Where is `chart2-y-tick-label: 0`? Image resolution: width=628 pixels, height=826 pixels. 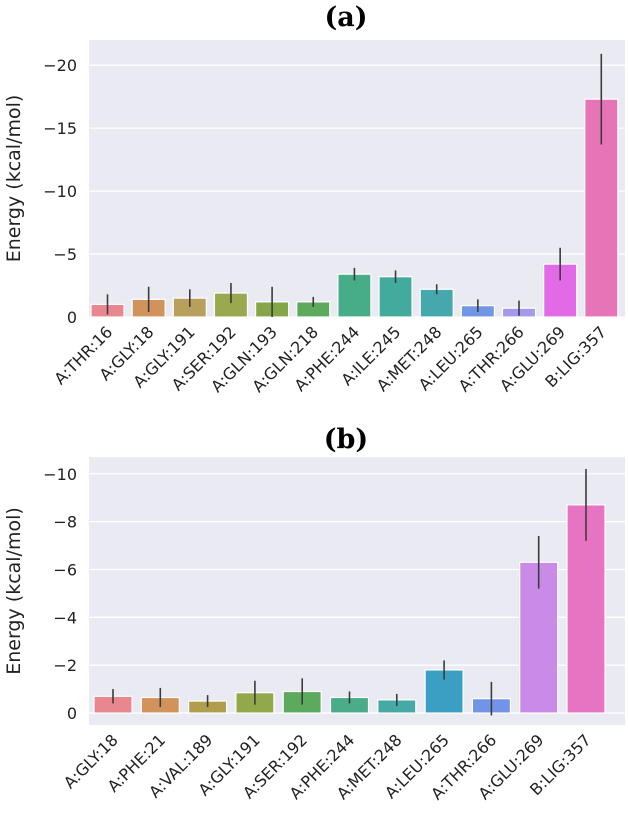 chart2-y-tick-label: 0 is located at coordinates (72, 713).